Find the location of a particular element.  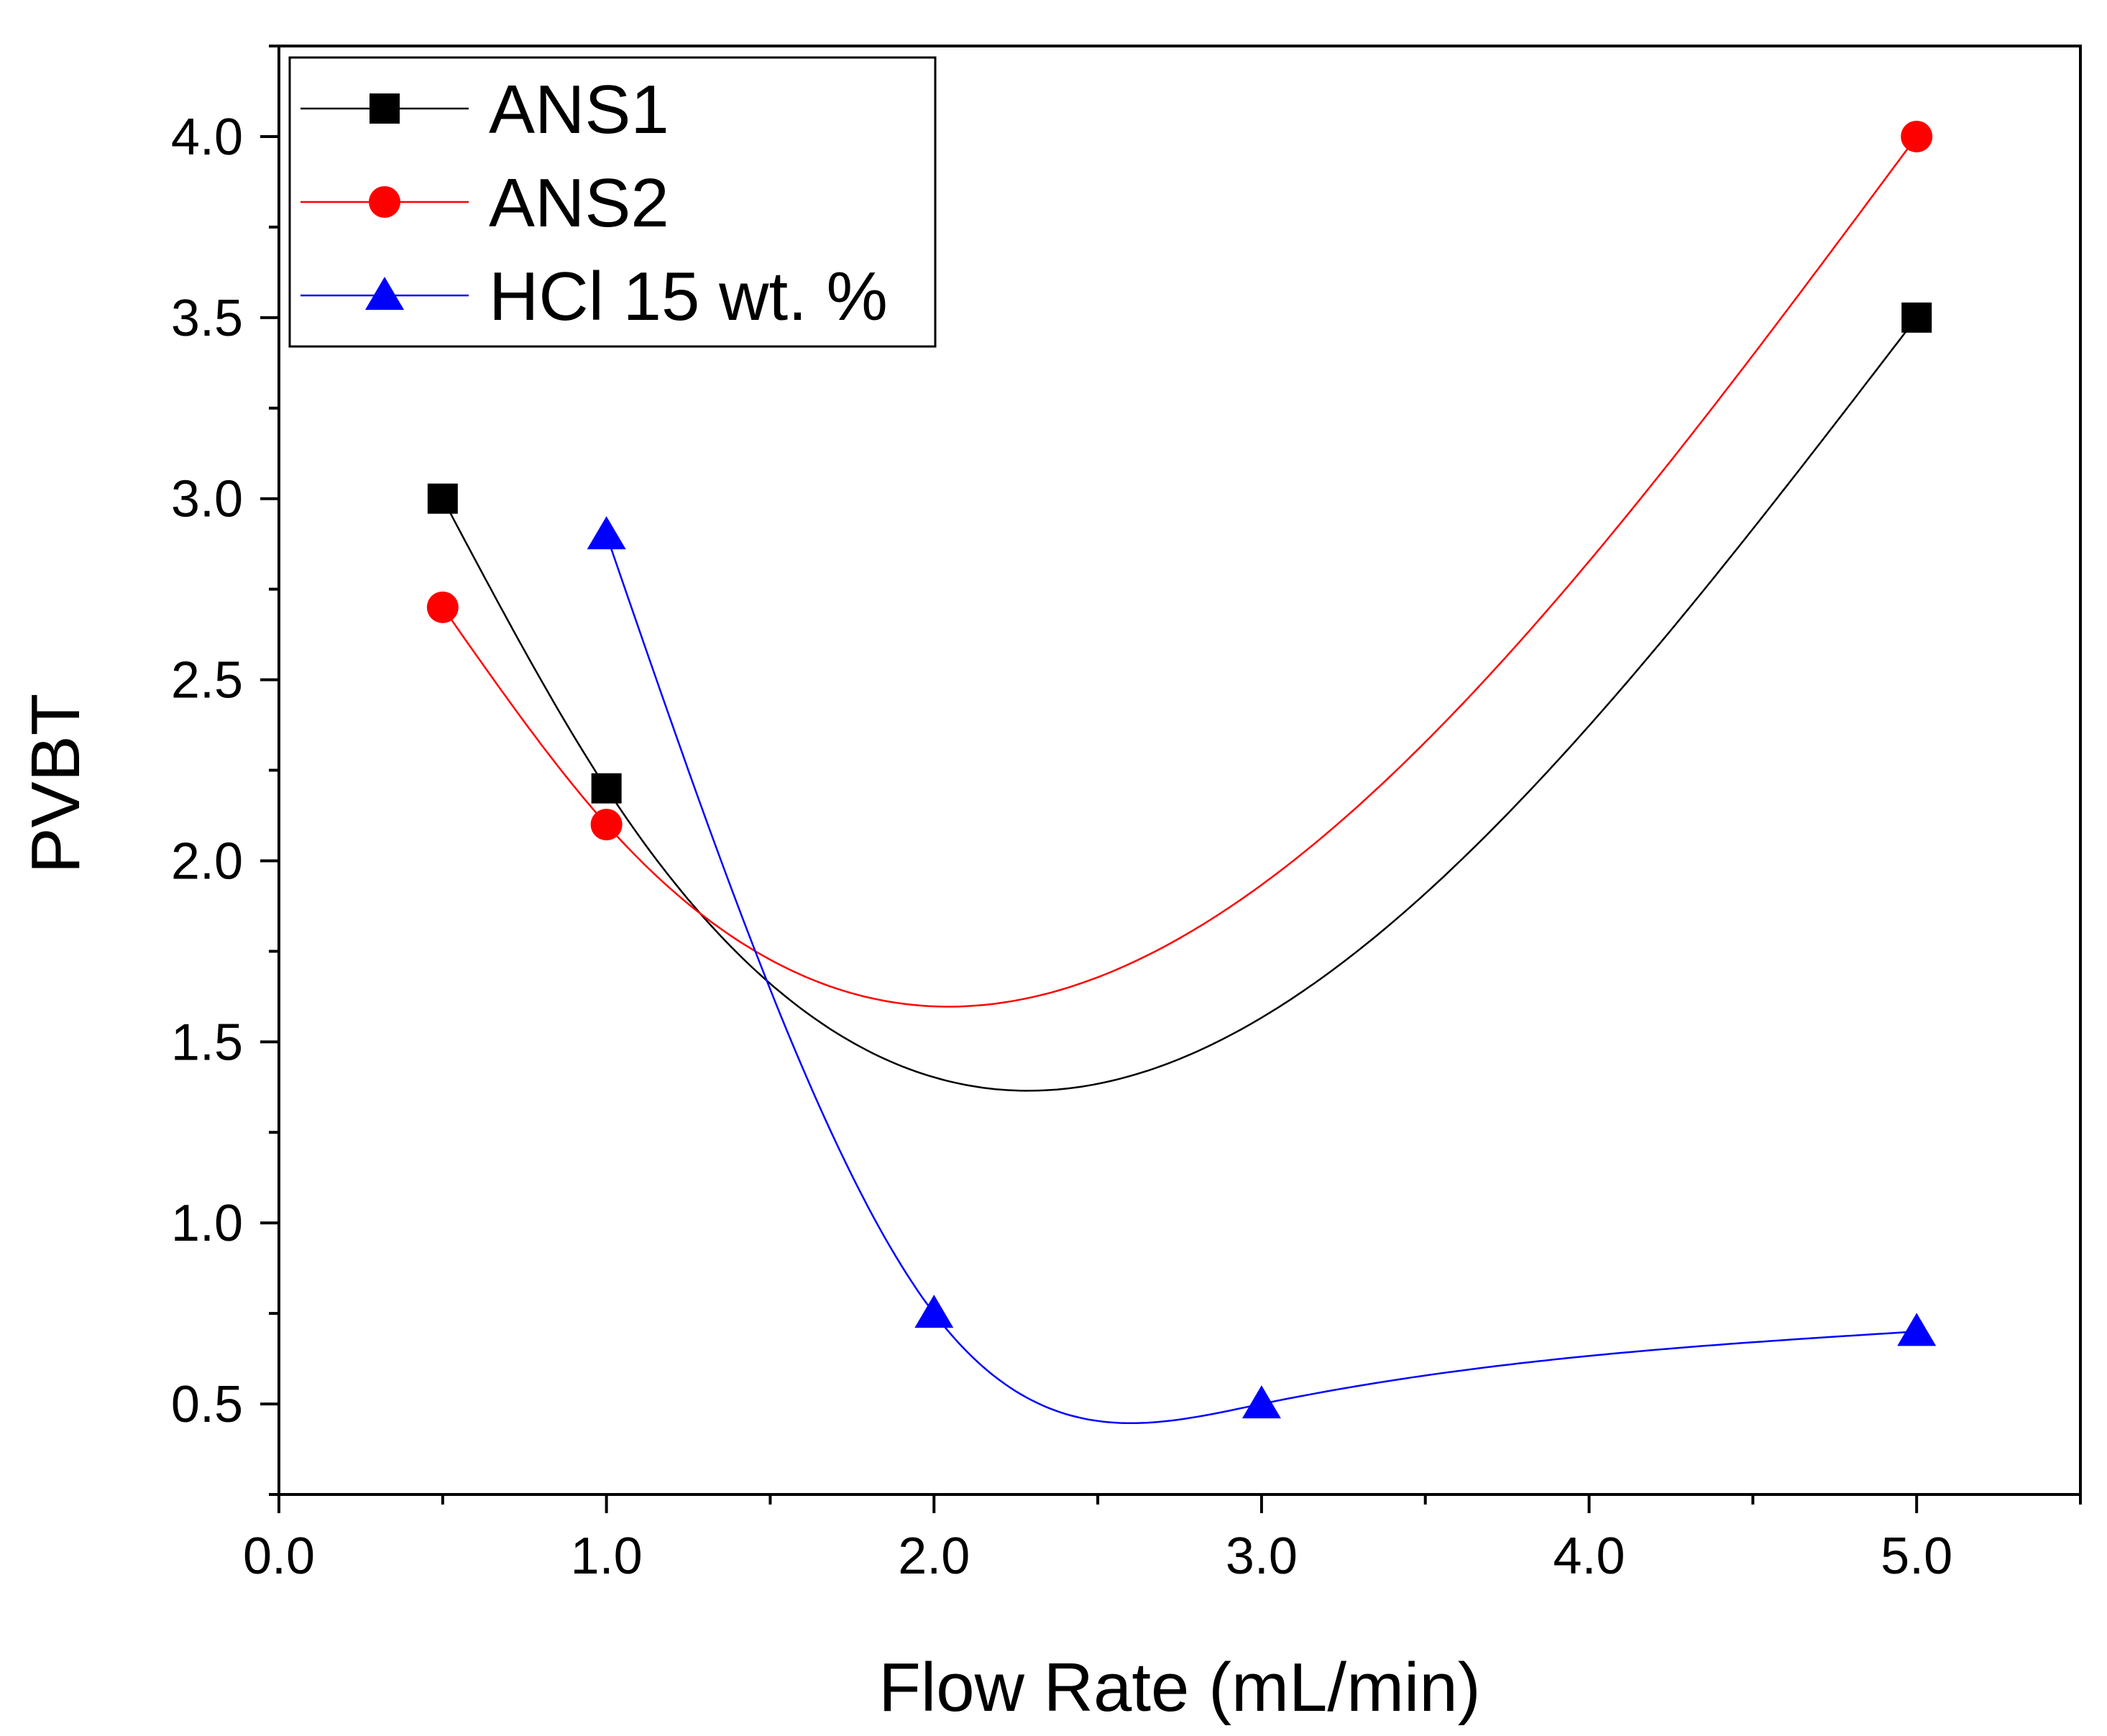

legend-label: ANS1 is located at coordinates (579, 109).